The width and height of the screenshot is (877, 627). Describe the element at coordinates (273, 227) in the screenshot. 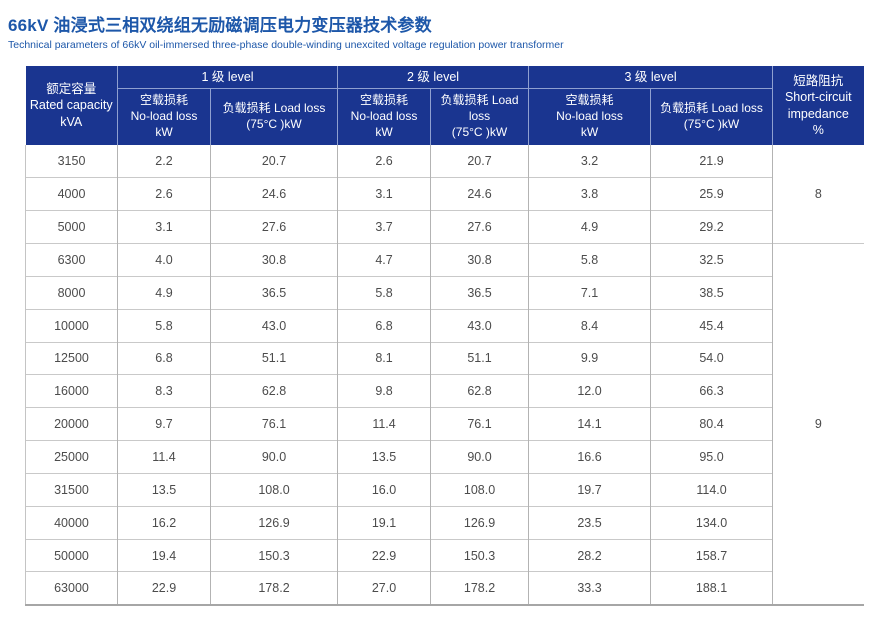

I see `cell-l1-load-loss: 27.6` at that location.